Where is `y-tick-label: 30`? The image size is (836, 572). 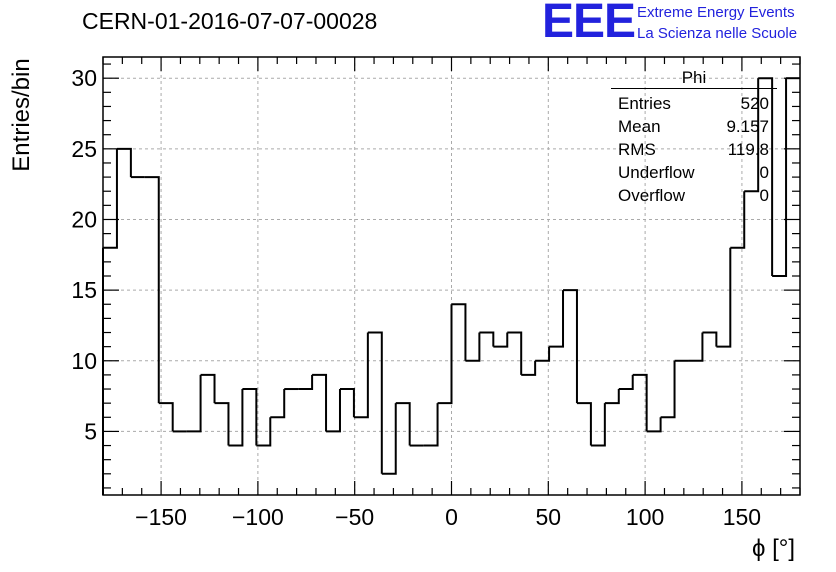 y-tick-label: 30 is located at coordinates (84, 78).